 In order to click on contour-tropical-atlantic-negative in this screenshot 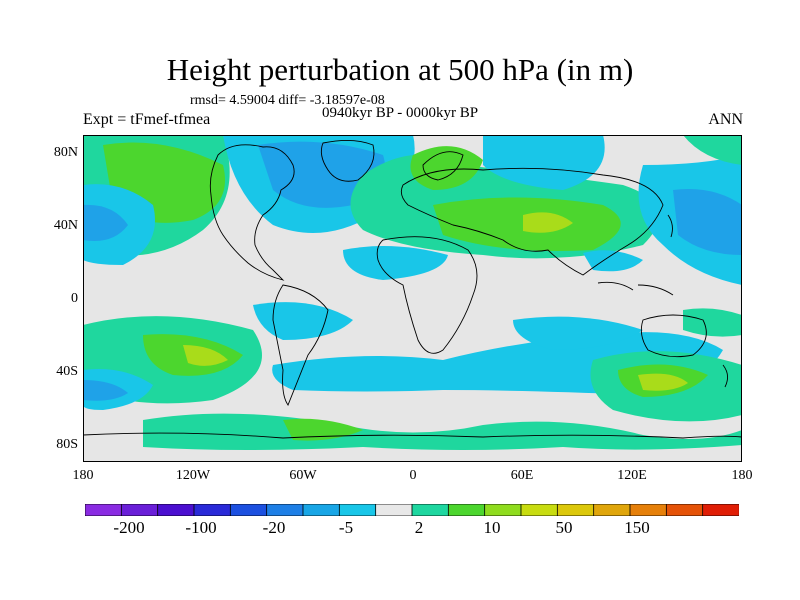, I will do `click(395, 263)`.